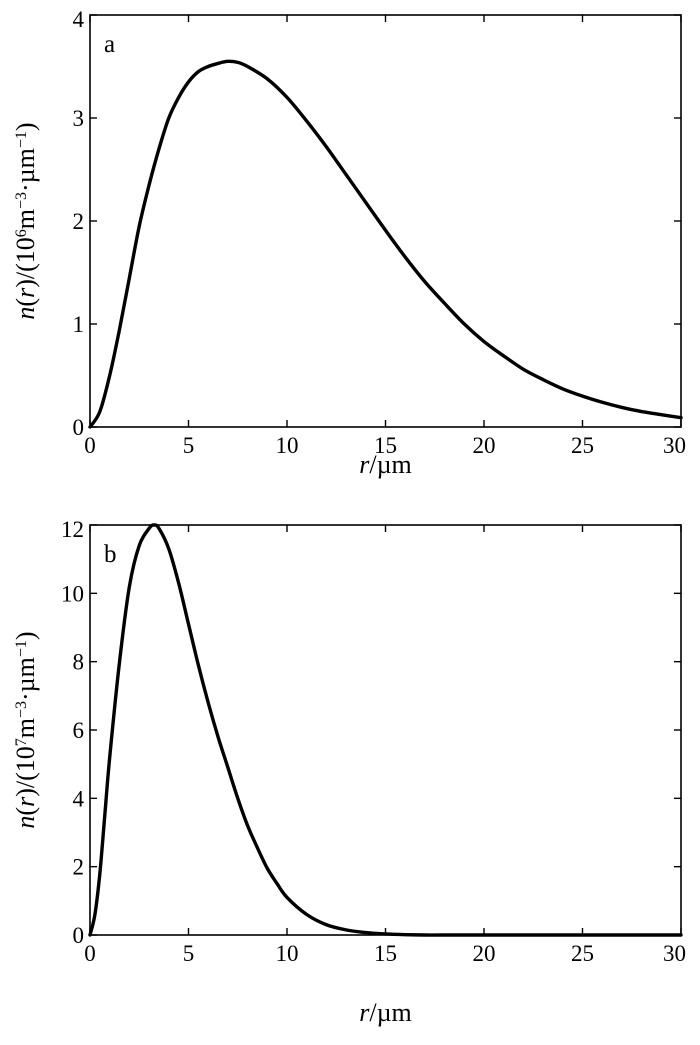 The width and height of the screenshot is (700, 1045). What do you see at coordinates (79, 662) in the screenshot?
I see `y-tick-label: 8` at bounding box center [79, 662].